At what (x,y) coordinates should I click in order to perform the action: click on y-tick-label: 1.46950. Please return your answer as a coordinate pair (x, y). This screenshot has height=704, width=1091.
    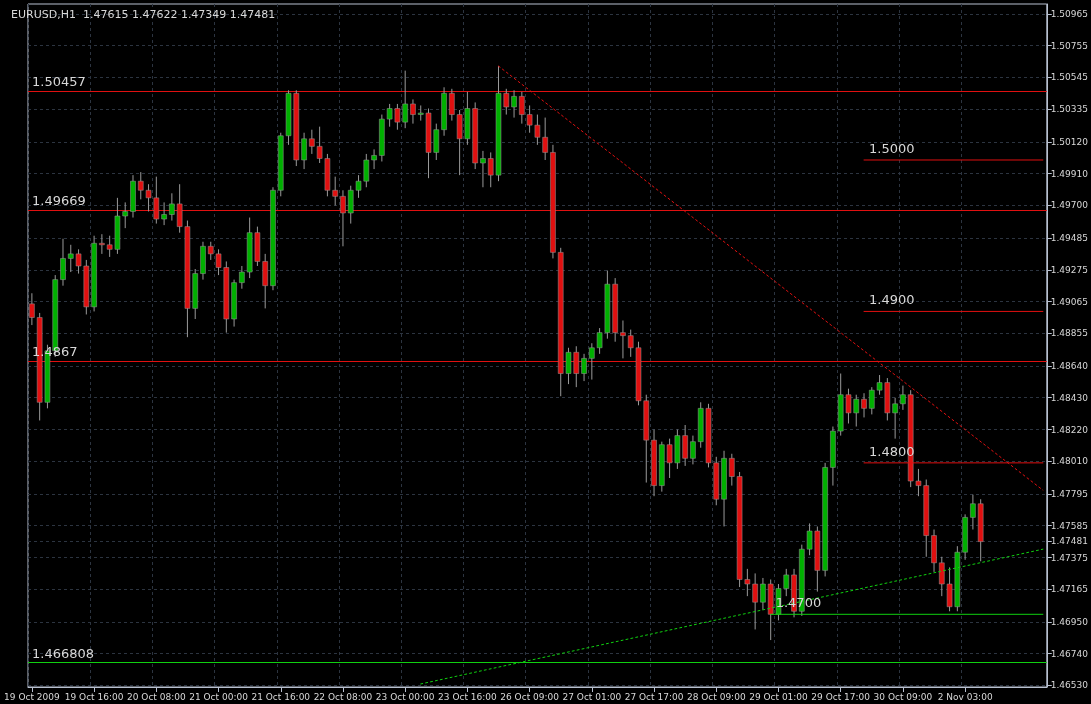
    Looking at the image, I should click on (1069, 621).